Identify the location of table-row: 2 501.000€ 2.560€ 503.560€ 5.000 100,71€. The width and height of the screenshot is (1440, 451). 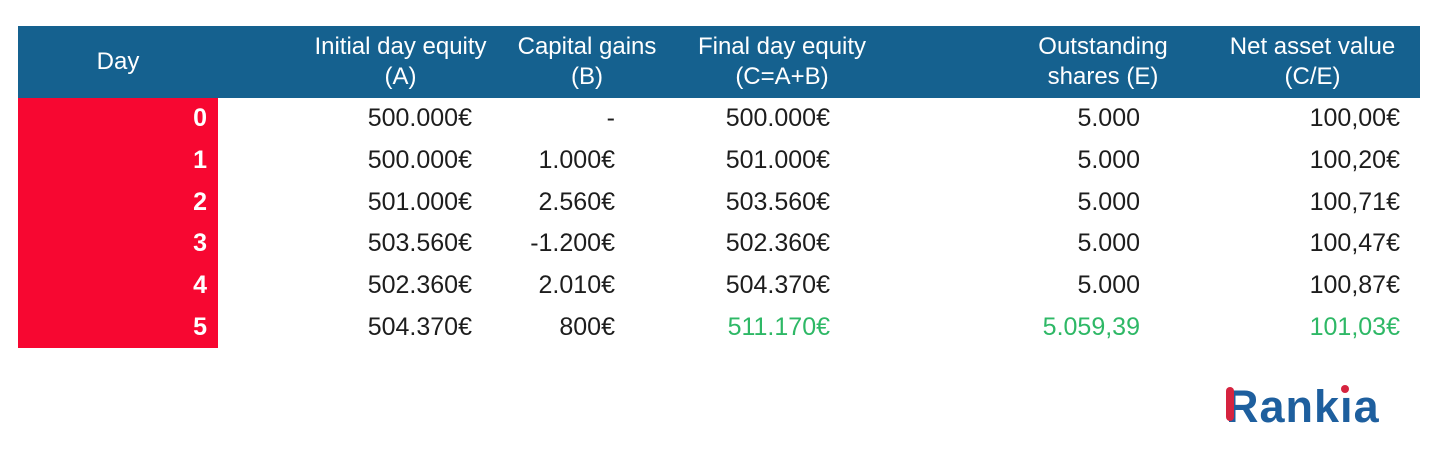
(719, 202).